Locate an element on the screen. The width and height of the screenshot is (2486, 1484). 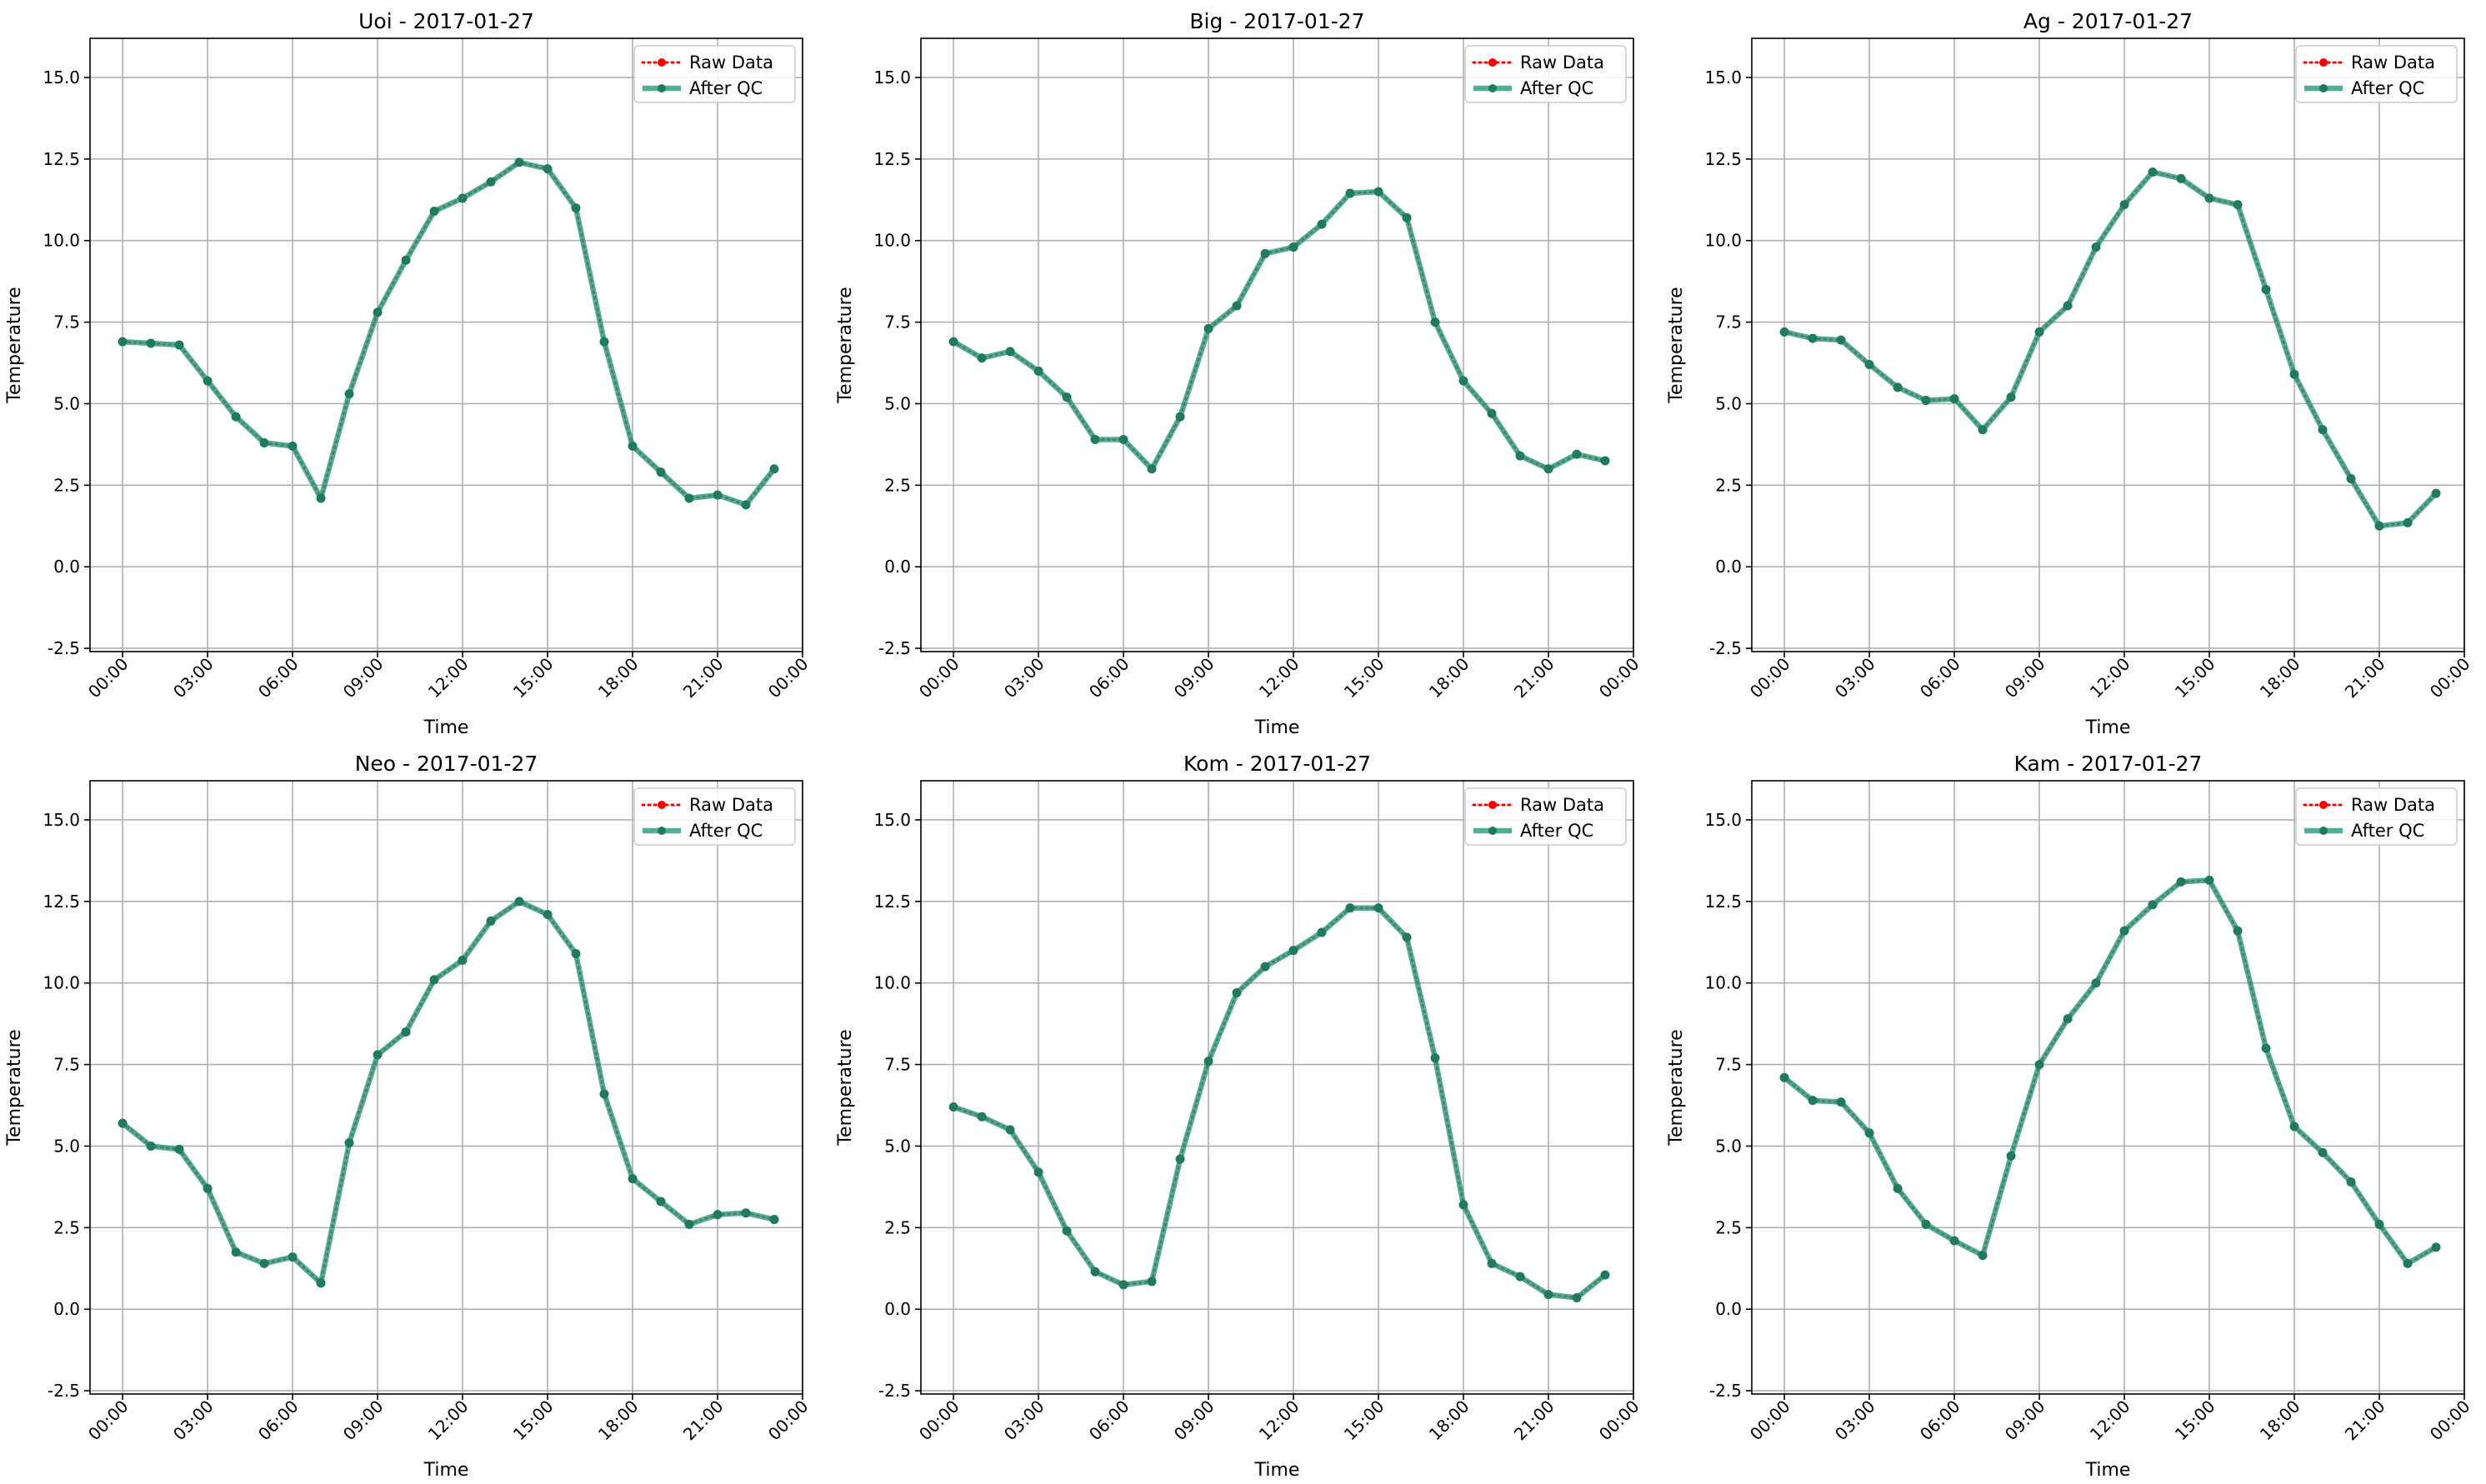
y-tick-label: 0.0 is located at coordinates (1728, 567).